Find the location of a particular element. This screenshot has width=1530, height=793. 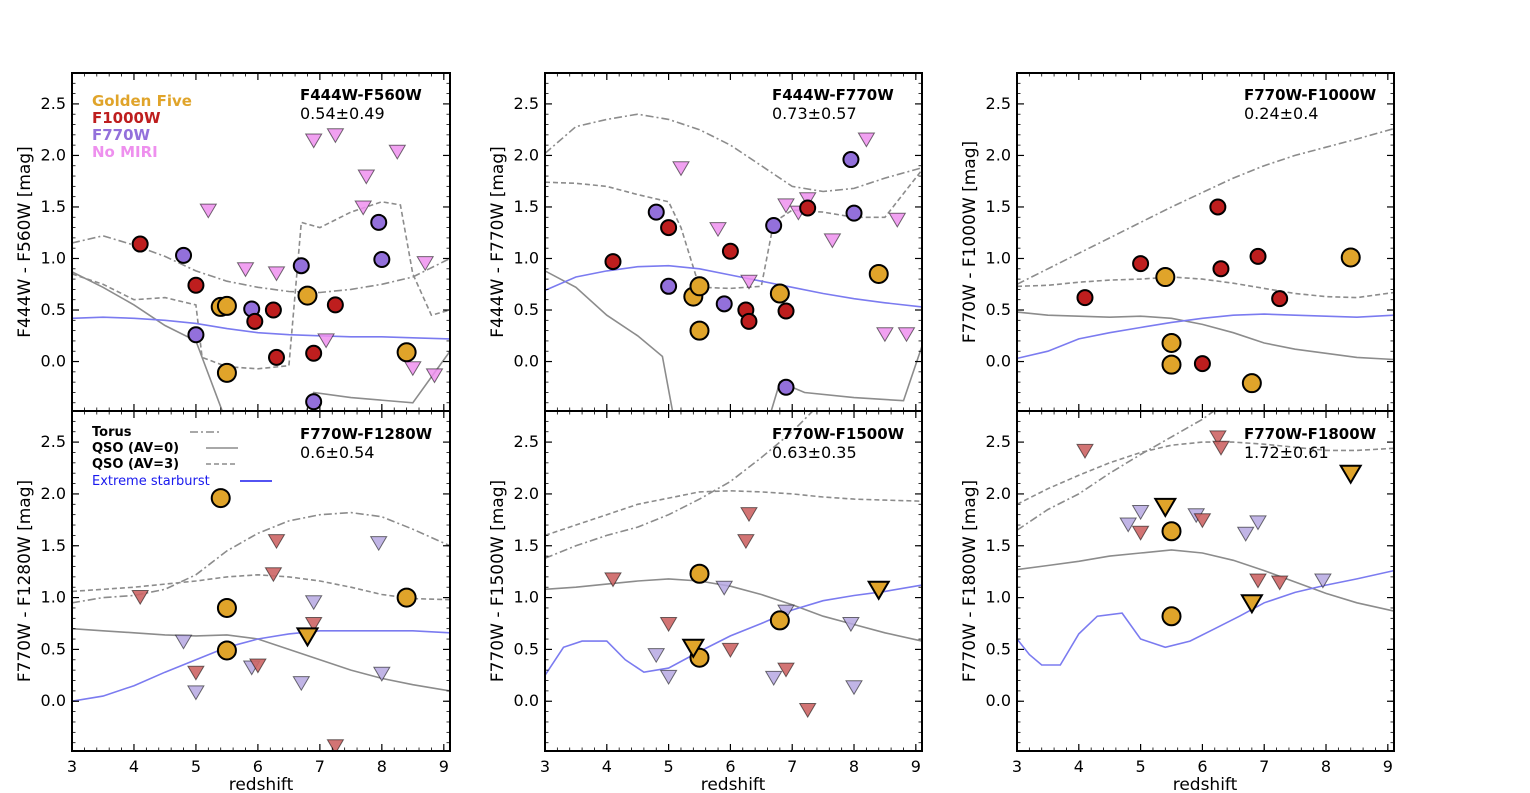

y-axis-label: F770W - F1000W [mag] is located at coordinates (970, 242).